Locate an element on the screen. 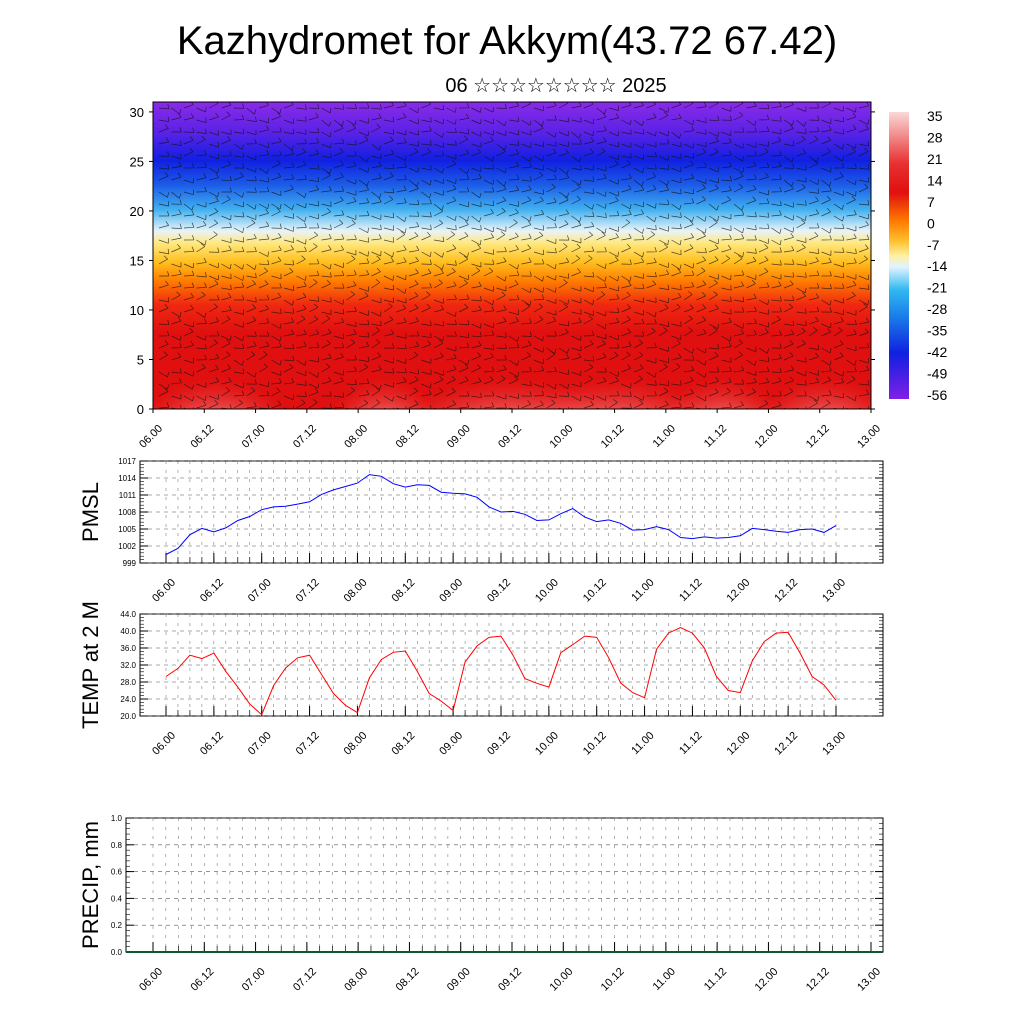 Image resolution: width=1024 pixels, height=1024 pixels. y-tick-label: 36.0 is located at coordinates (128, 648).